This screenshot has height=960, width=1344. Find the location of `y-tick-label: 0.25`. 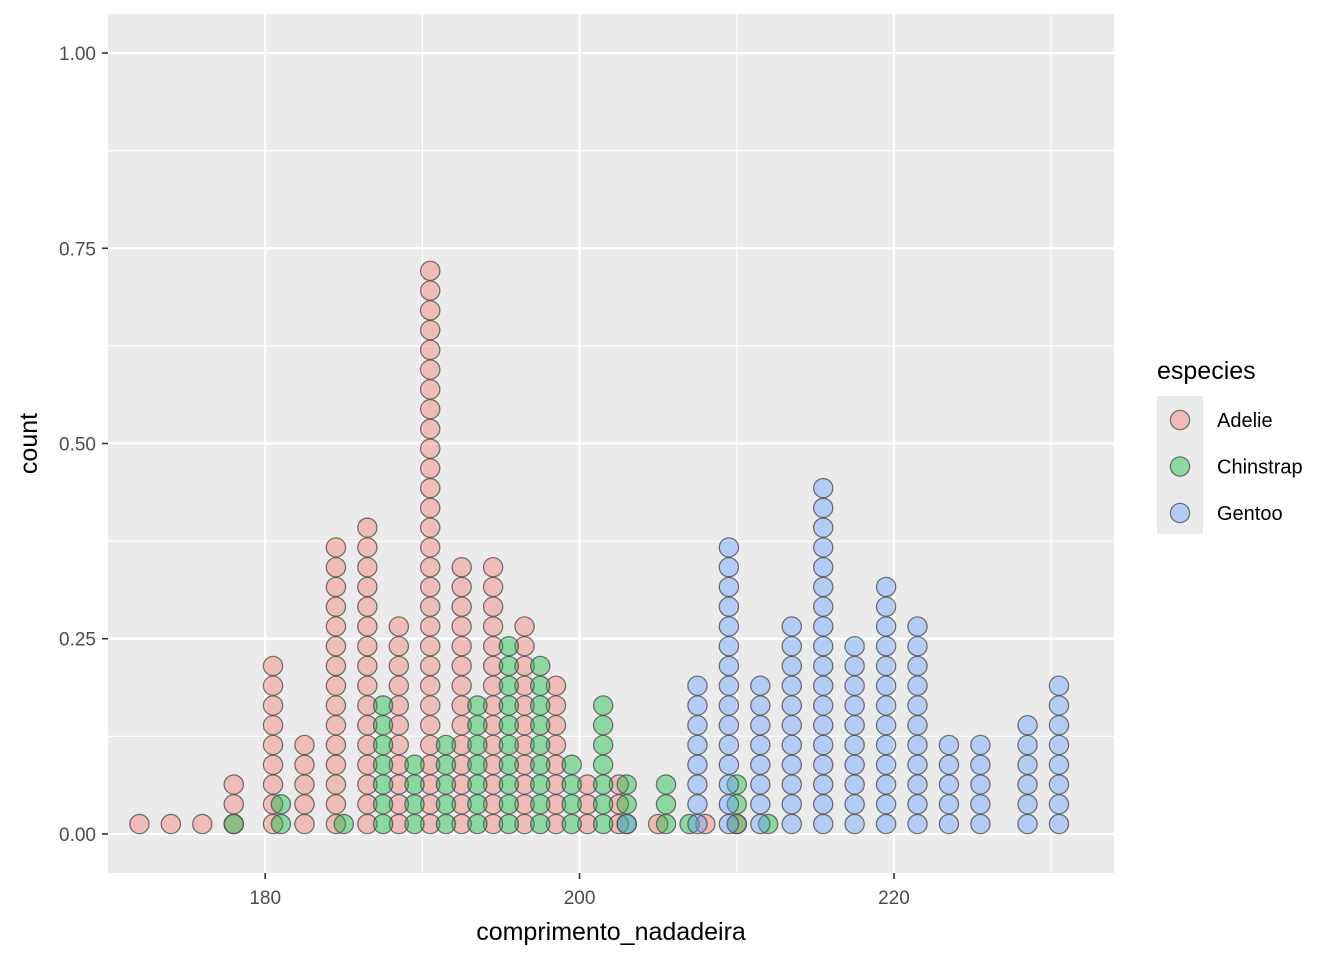

y-tick-label: 0.25 is located at coordinates (77, 640).